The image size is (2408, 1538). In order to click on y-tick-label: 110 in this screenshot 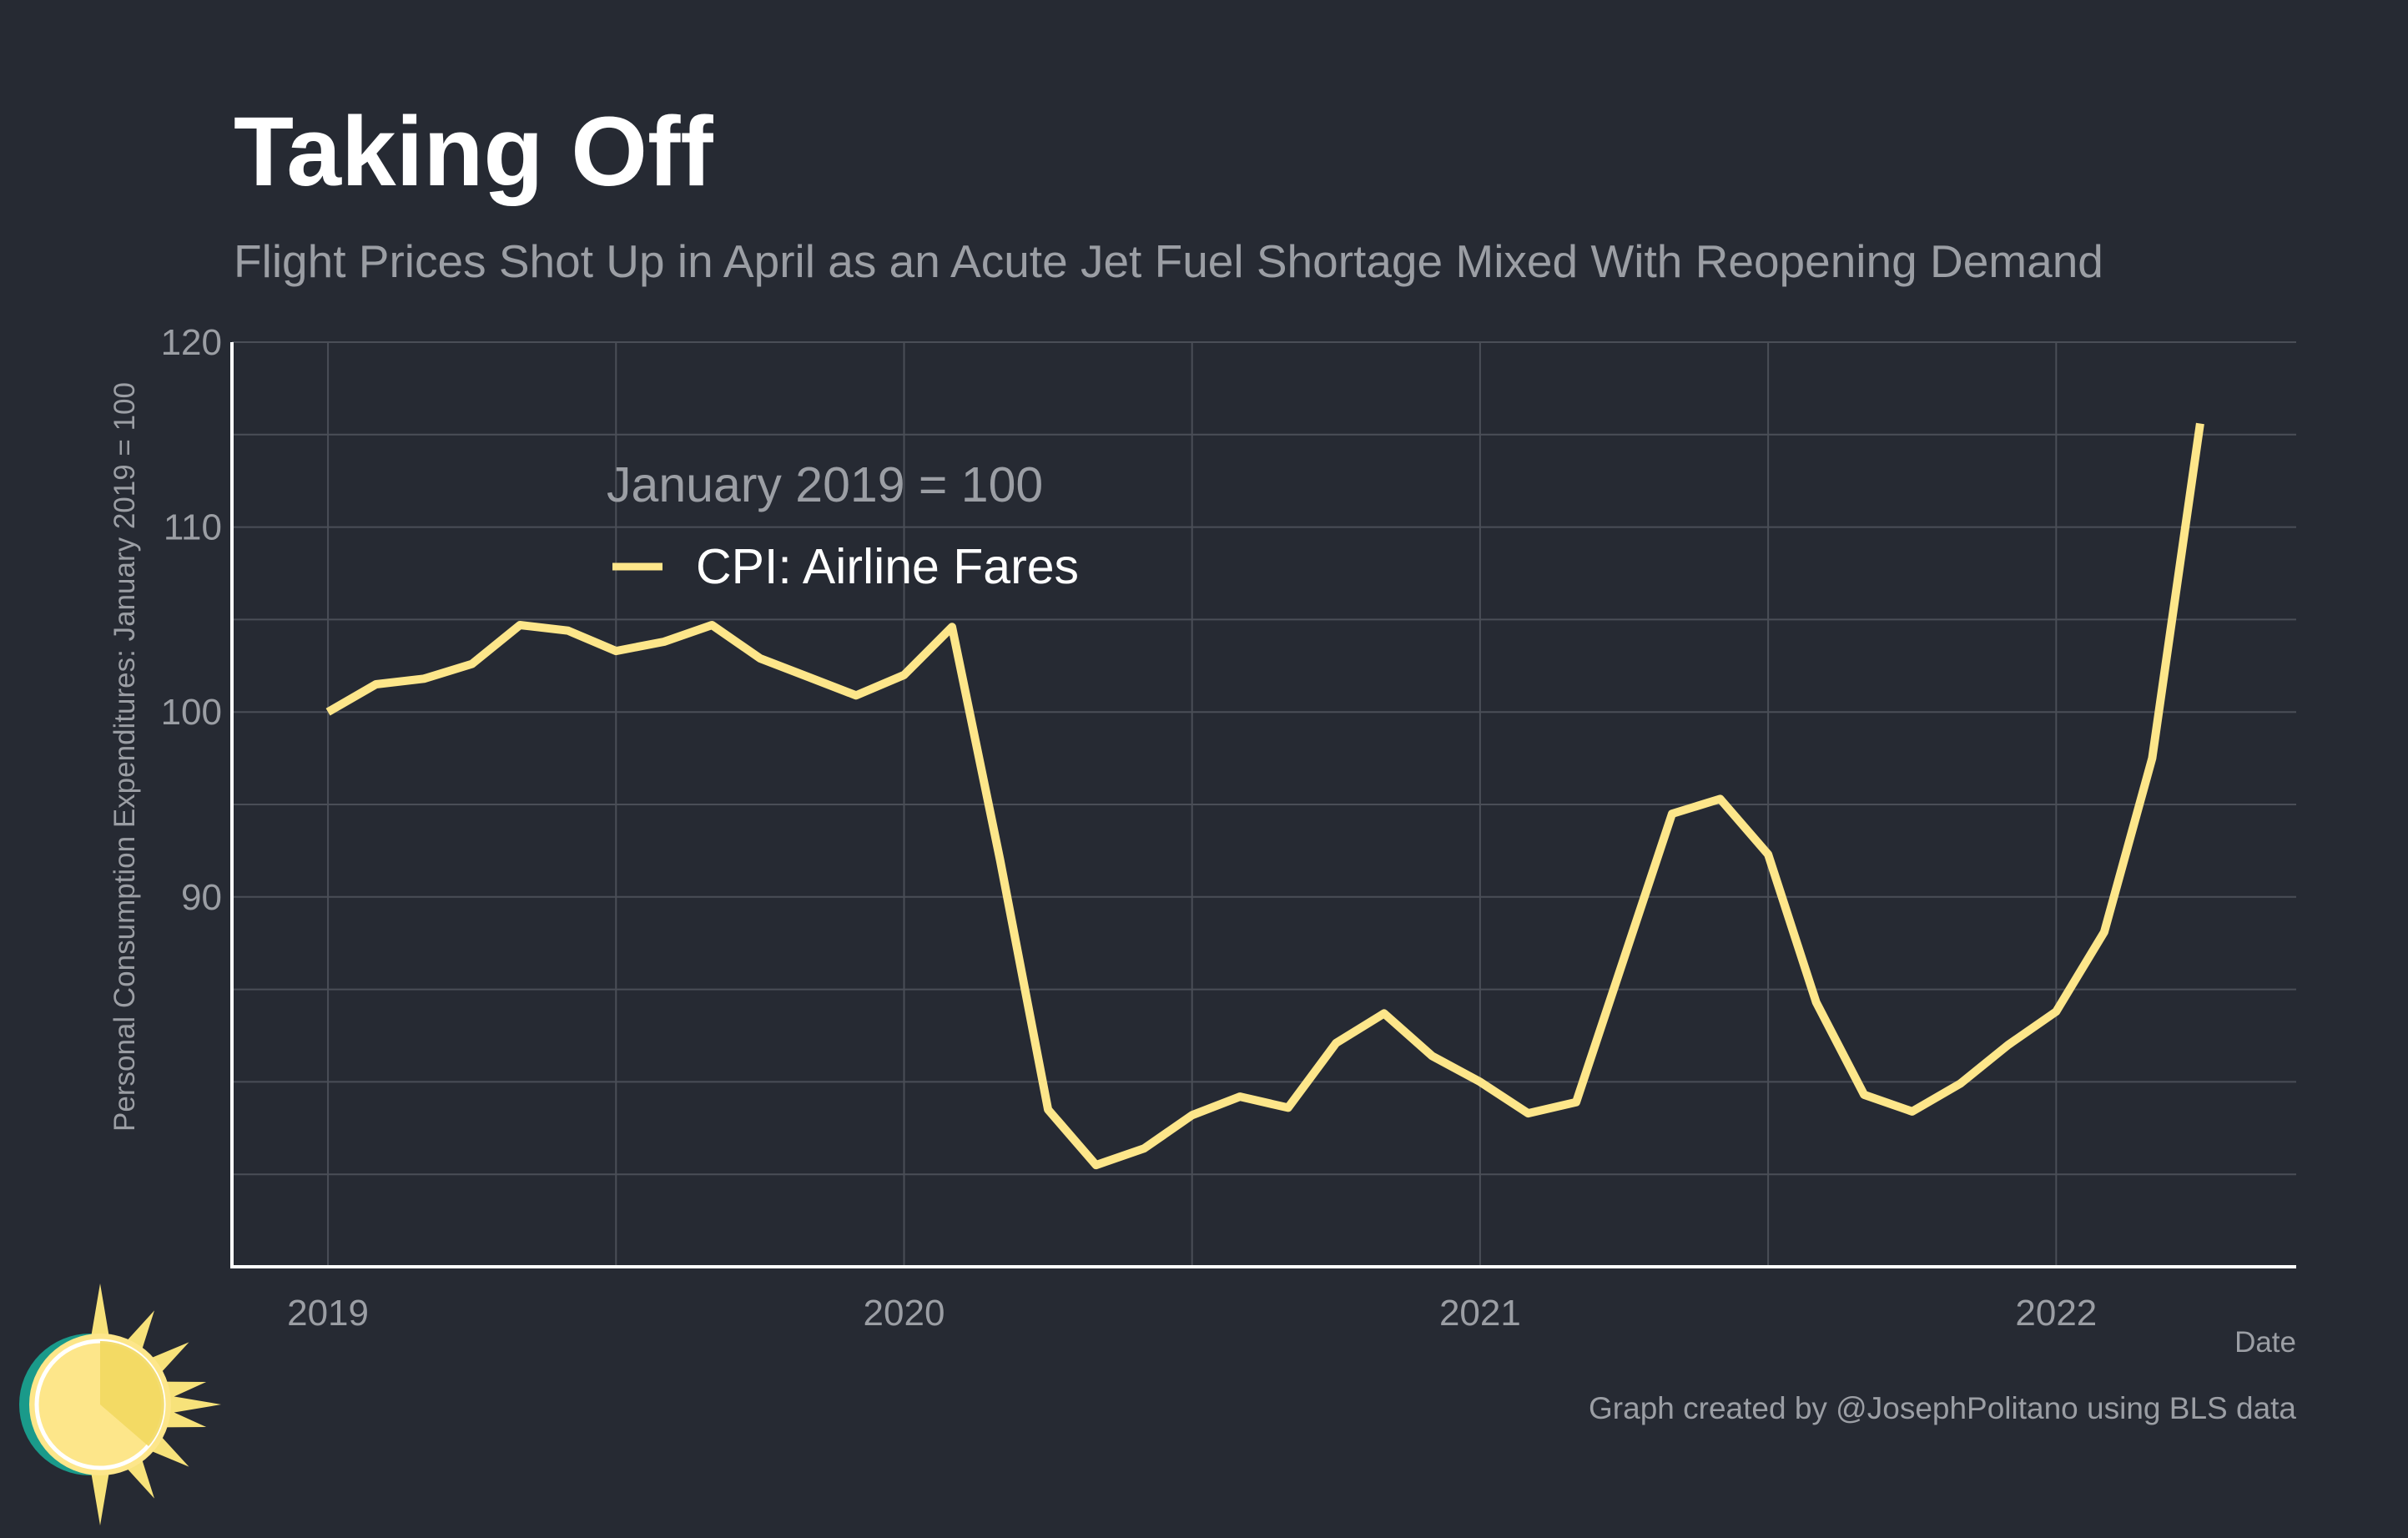, I will do `click(193, 527)`.